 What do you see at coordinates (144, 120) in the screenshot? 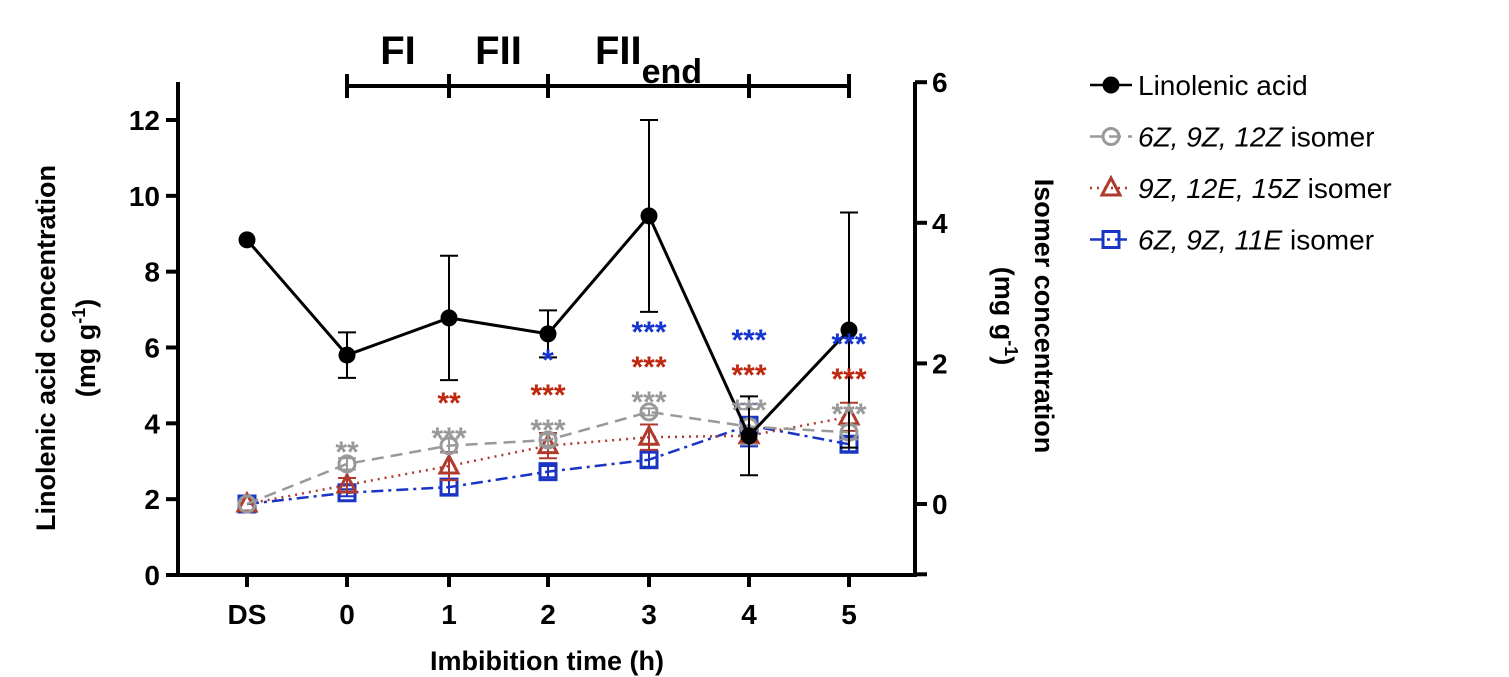
I see `y-left-tick-label: 12` at bounding box center [144, 120].